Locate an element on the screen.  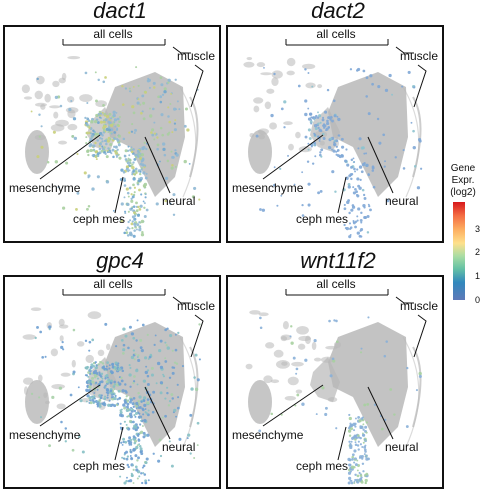
legend-tick-3: 3 is located at coordinates (477, 229).